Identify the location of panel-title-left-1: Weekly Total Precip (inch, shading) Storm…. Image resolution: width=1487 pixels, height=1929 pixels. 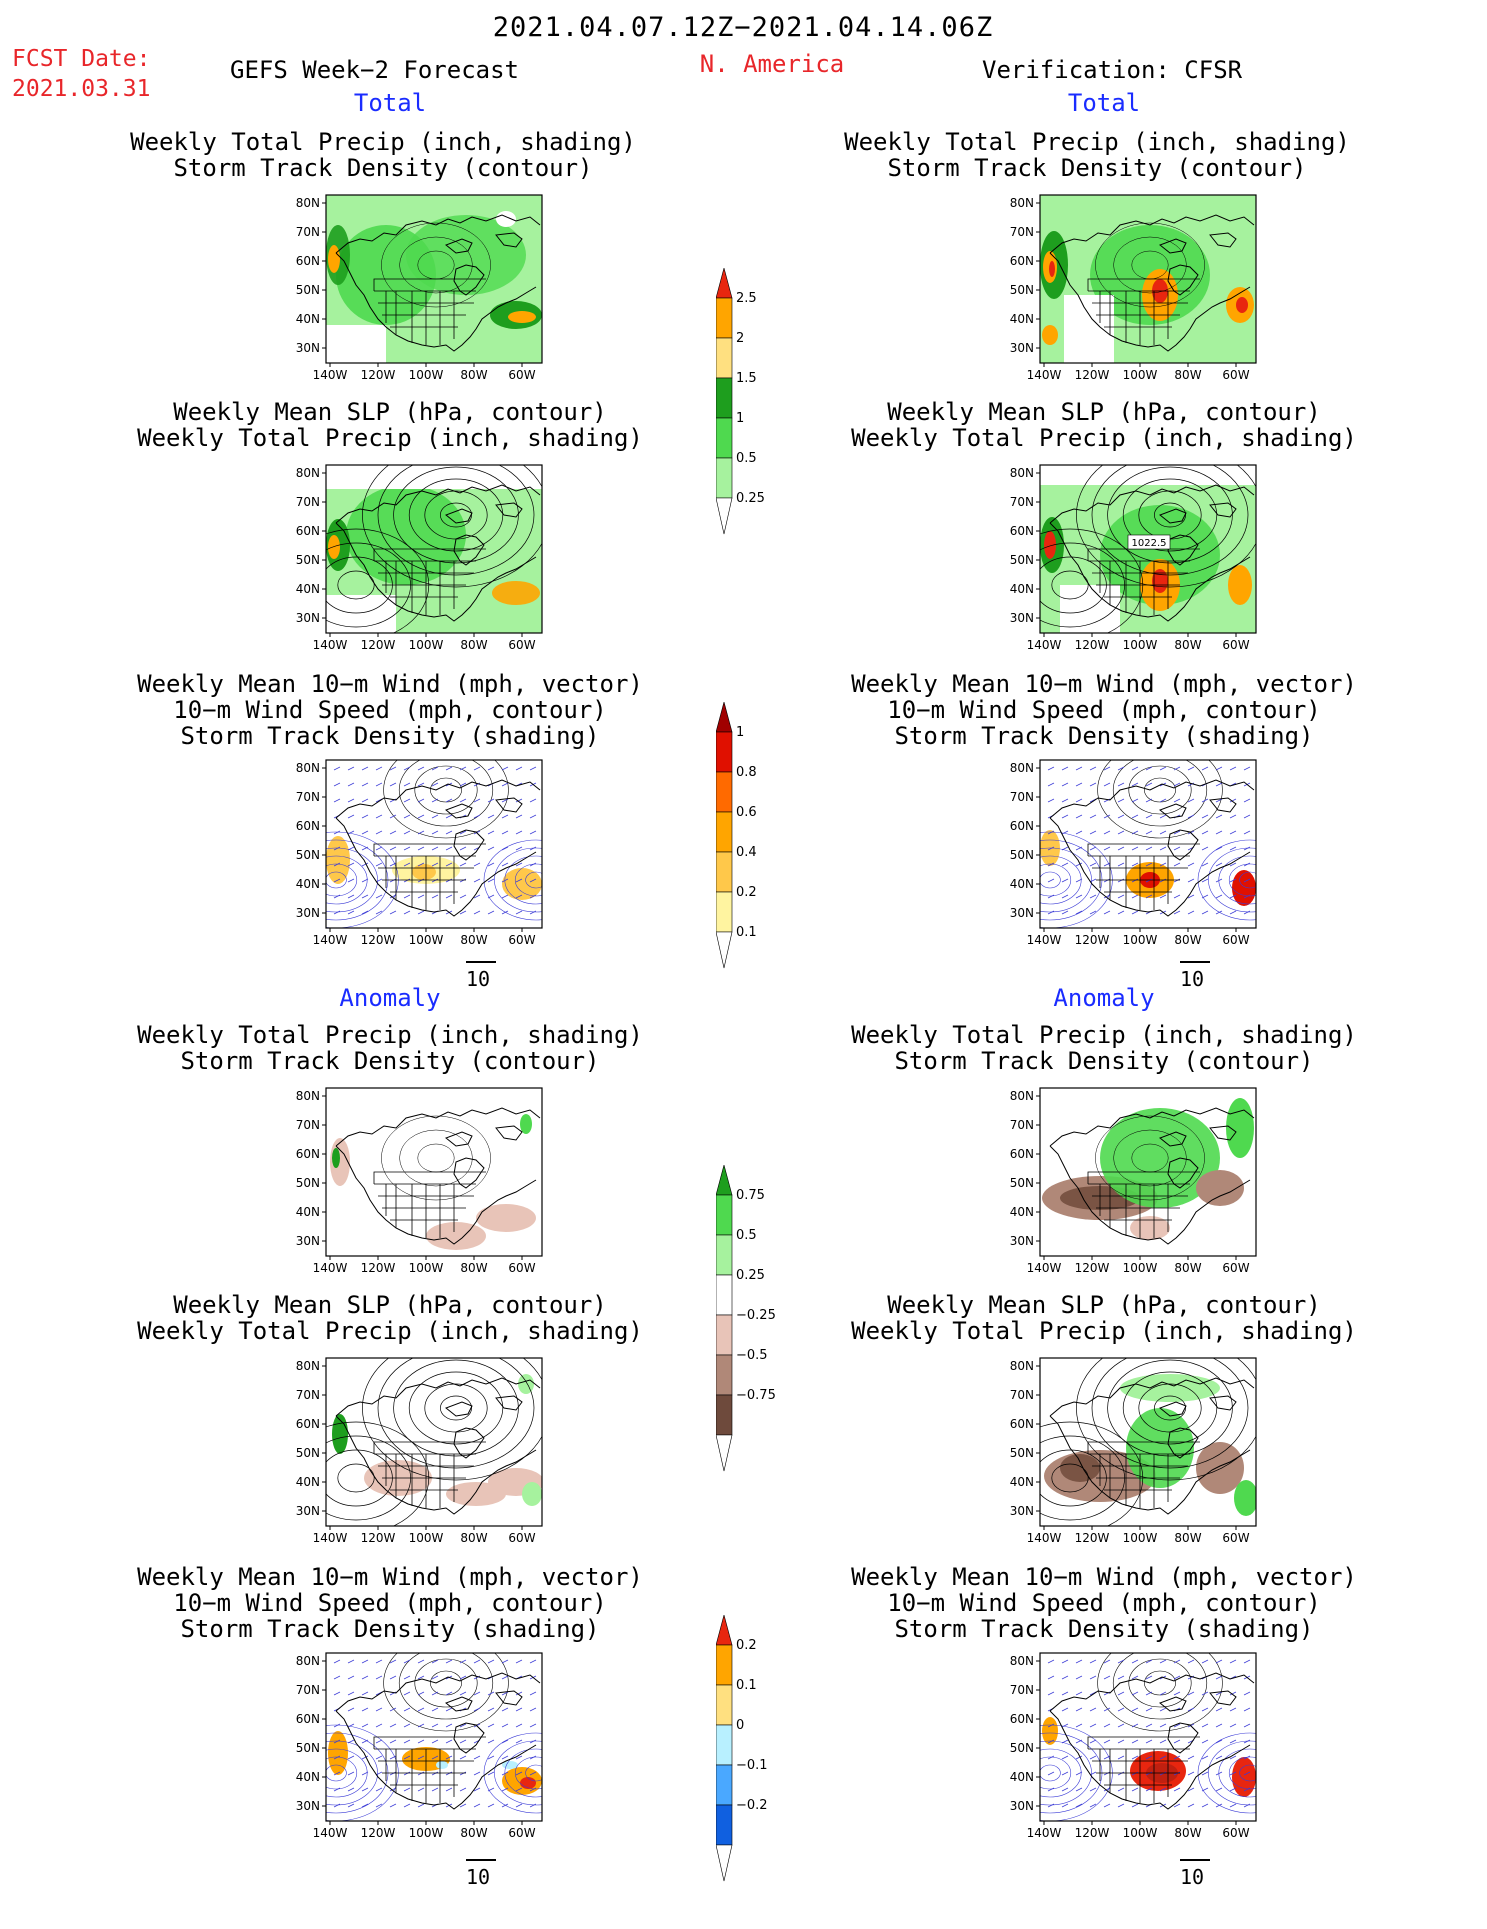
(383, 155).